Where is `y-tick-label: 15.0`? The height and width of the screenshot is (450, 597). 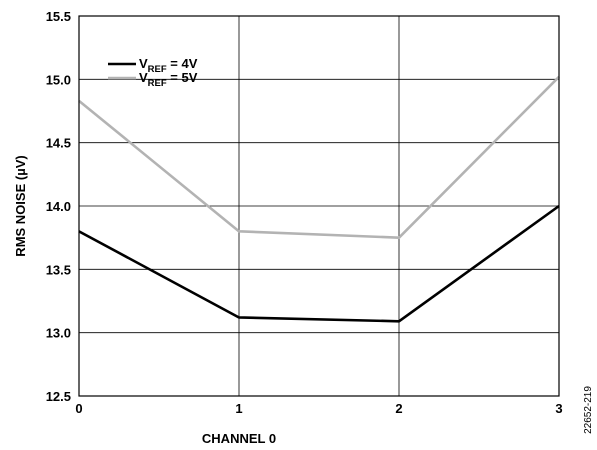 y-tick-label: 15.0 is located at coordinates (58, 79).